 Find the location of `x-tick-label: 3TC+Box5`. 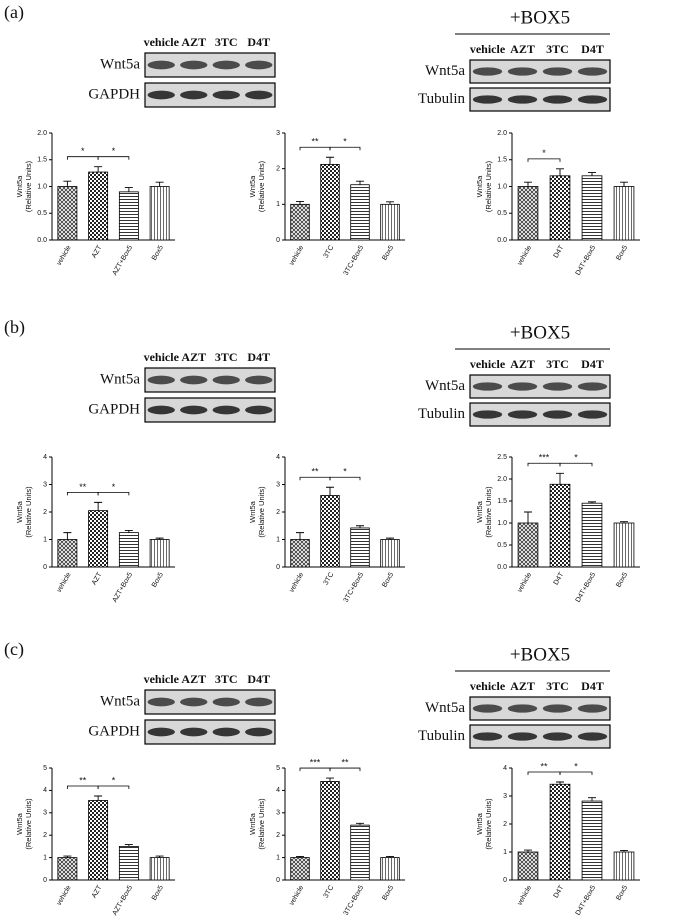

x-tick-label: 3TC+Box5 is located at coordinates (354, 900).